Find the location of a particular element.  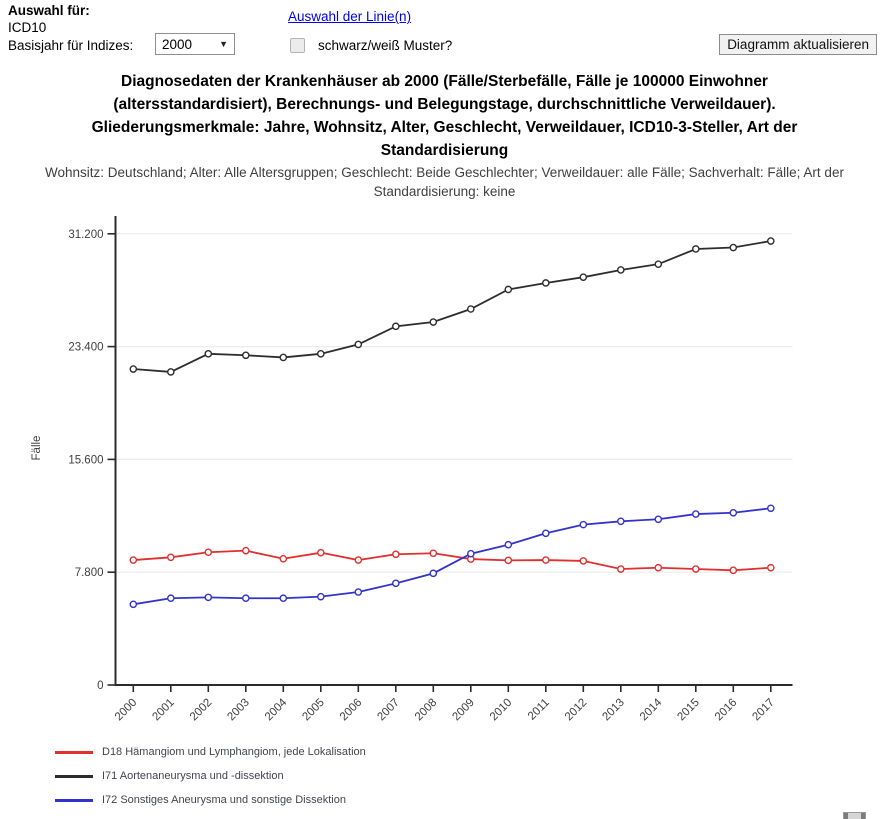

legend-label: I71 Aortenaneurysma und -dissektion is located at coordinates (193, 776).